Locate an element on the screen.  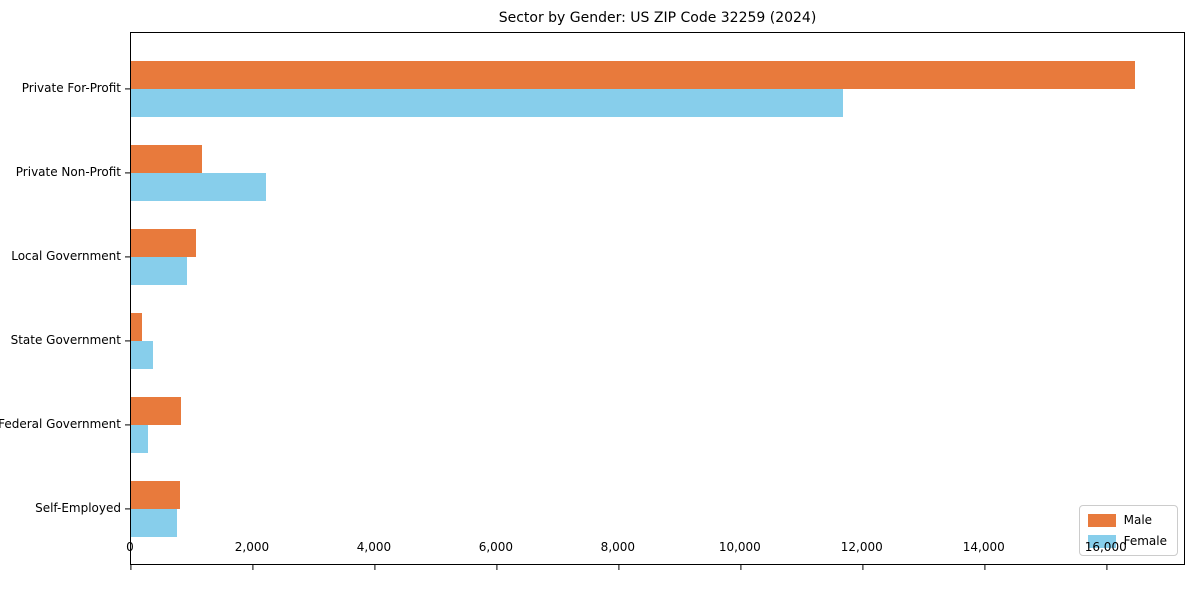
bar-female-self-employed is located at coordinates (154, 523).